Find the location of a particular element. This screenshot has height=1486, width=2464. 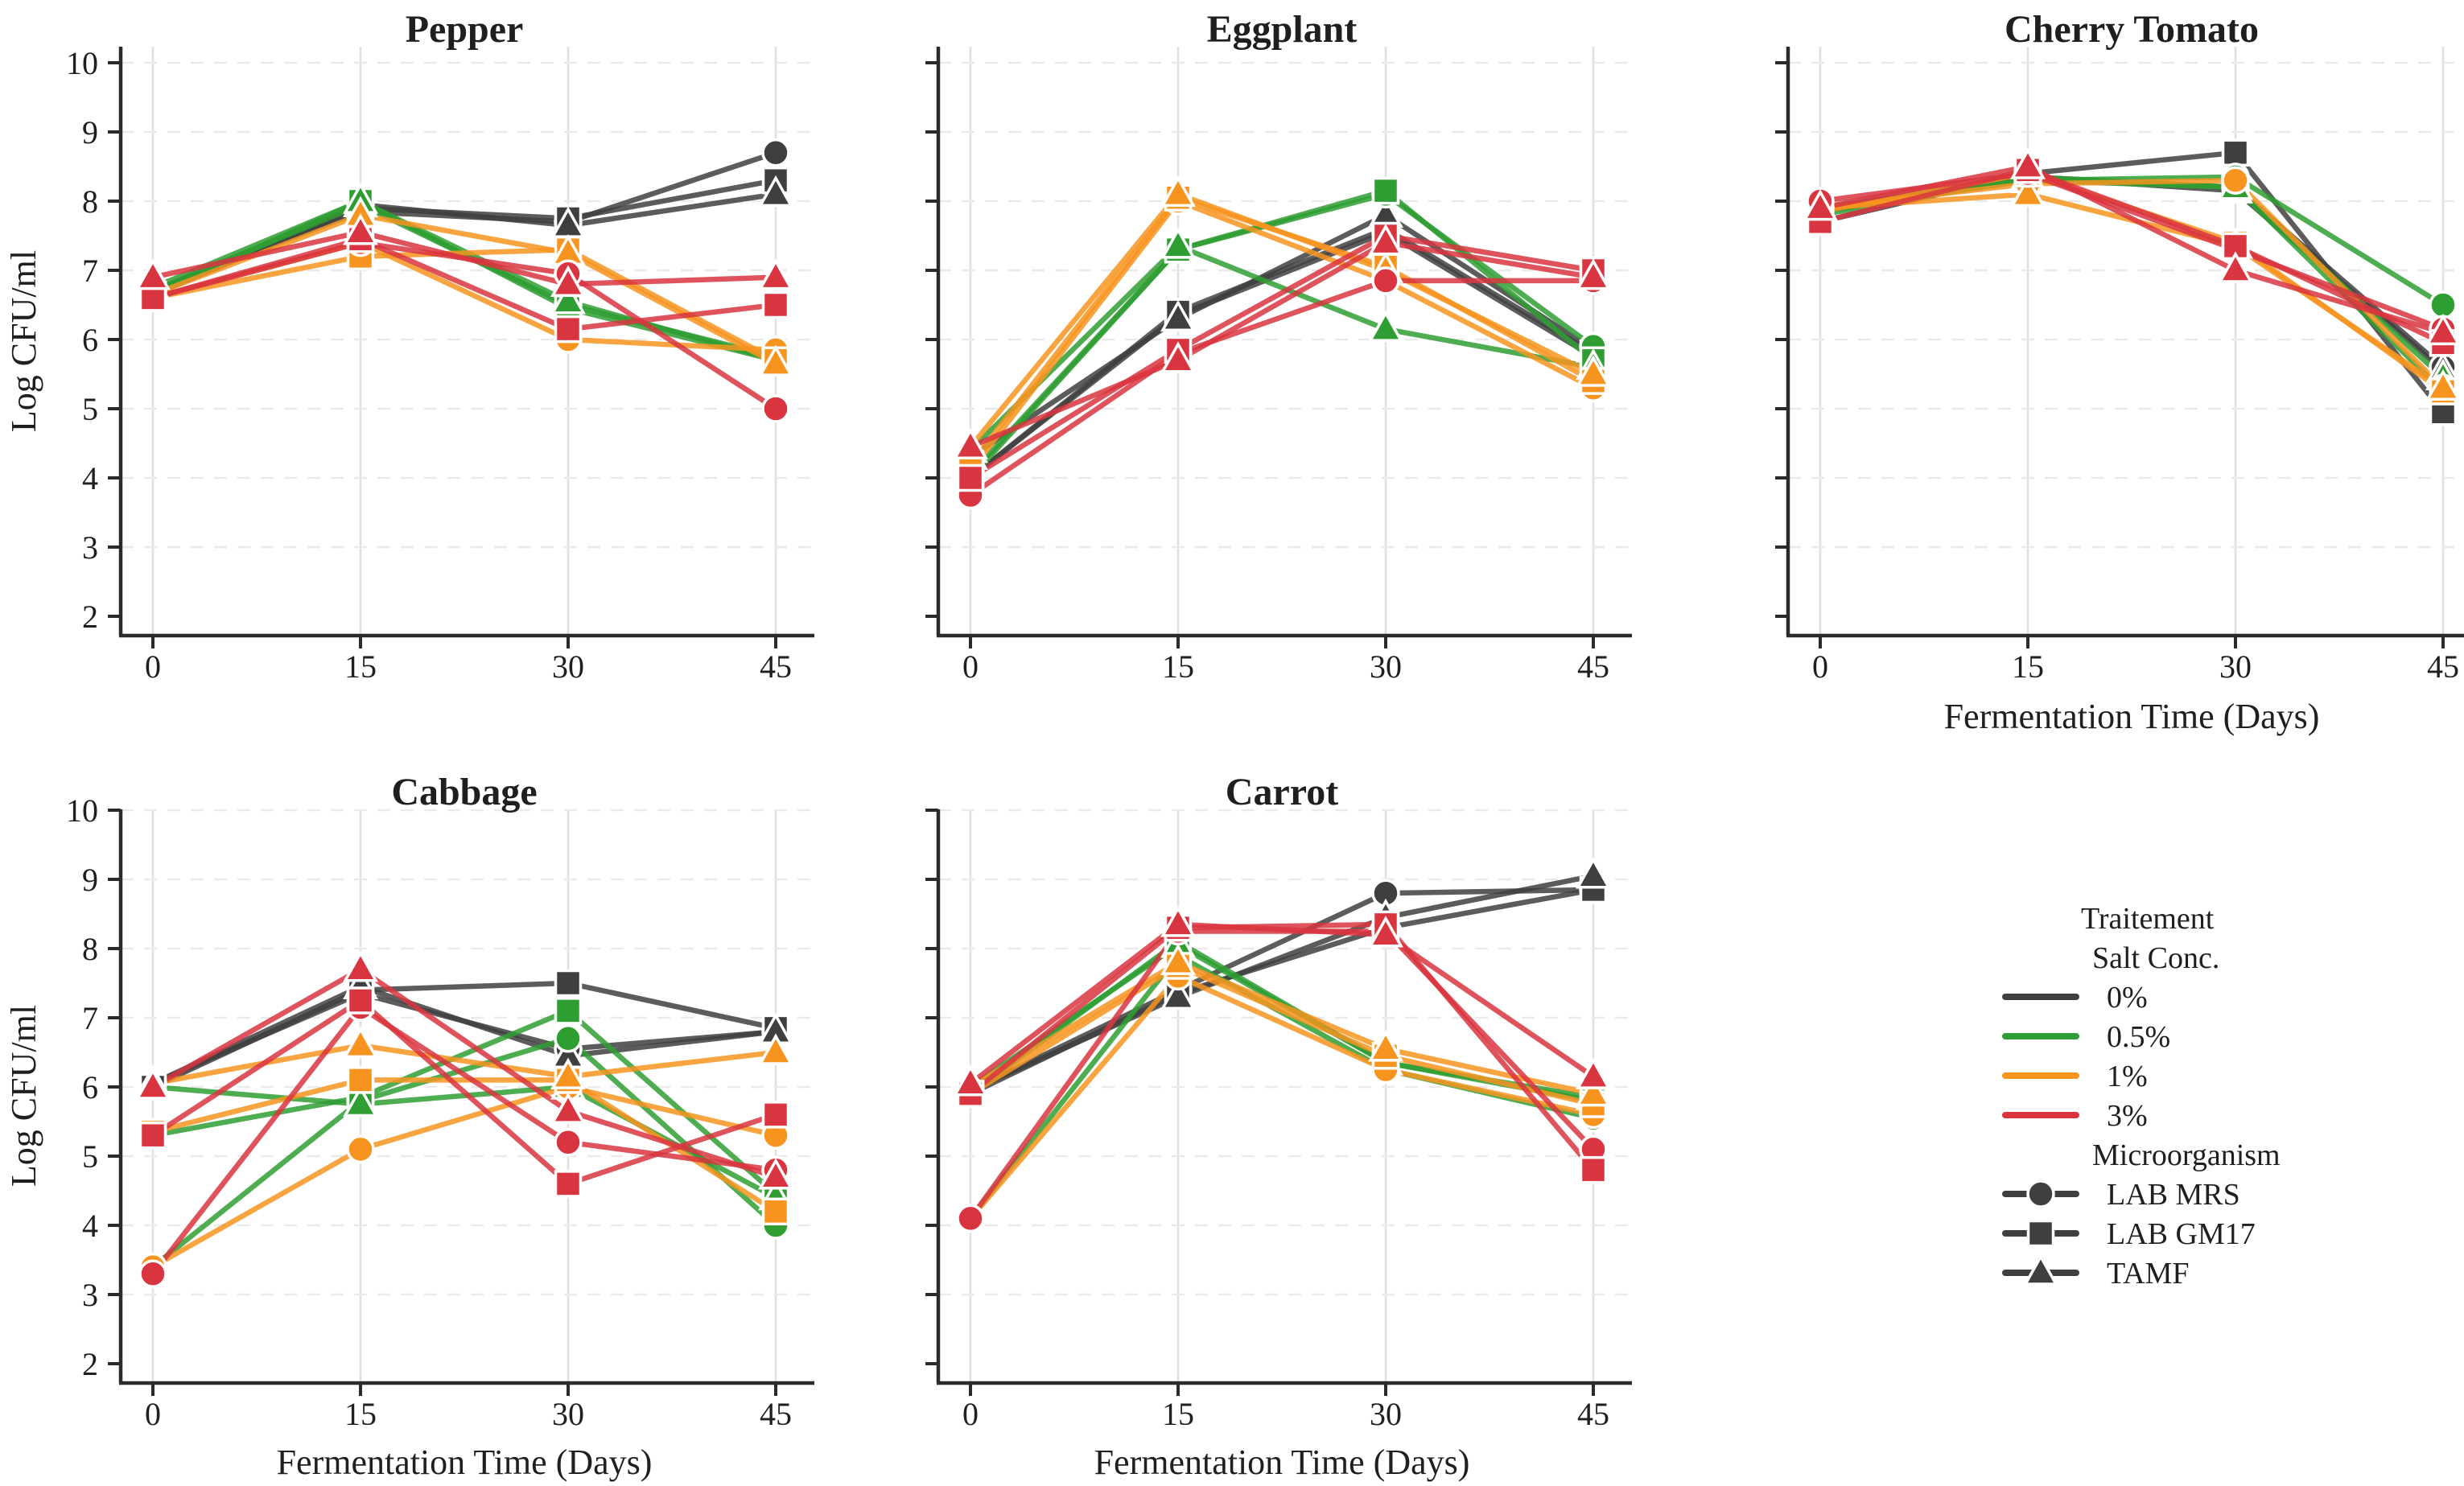

marker-cherry-tomato-0%-lab-gm17 is located at coordinates (2235, 152).